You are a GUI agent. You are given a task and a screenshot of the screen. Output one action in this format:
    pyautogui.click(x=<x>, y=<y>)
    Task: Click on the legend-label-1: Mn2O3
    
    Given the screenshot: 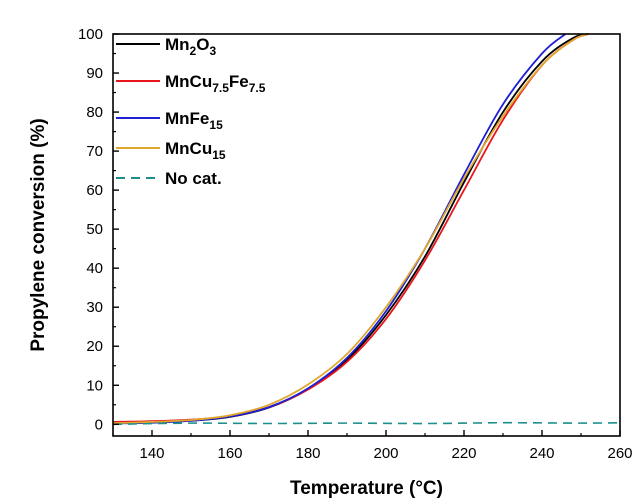 What is the action you would take?
    pyautogui.click(x=190, y=46)
    